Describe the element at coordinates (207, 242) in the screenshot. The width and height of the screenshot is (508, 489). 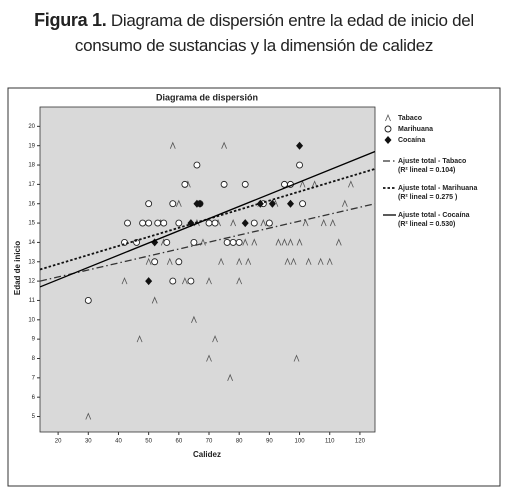
I see `fit-line` at that location.